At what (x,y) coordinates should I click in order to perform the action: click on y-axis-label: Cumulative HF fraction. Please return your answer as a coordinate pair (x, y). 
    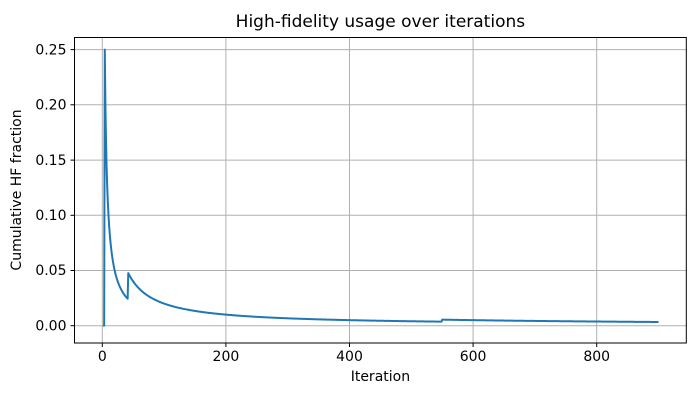
    Looking at the image, I should click on (17, 189).